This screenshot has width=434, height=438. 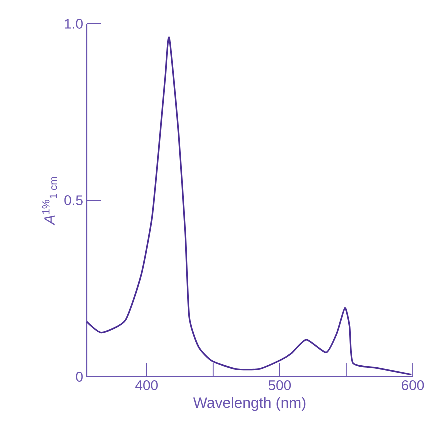 What do you see at coordinates (280, 385) in the screenshot?
I see `x-tick-label: 500` at bounding box center [280, 385].